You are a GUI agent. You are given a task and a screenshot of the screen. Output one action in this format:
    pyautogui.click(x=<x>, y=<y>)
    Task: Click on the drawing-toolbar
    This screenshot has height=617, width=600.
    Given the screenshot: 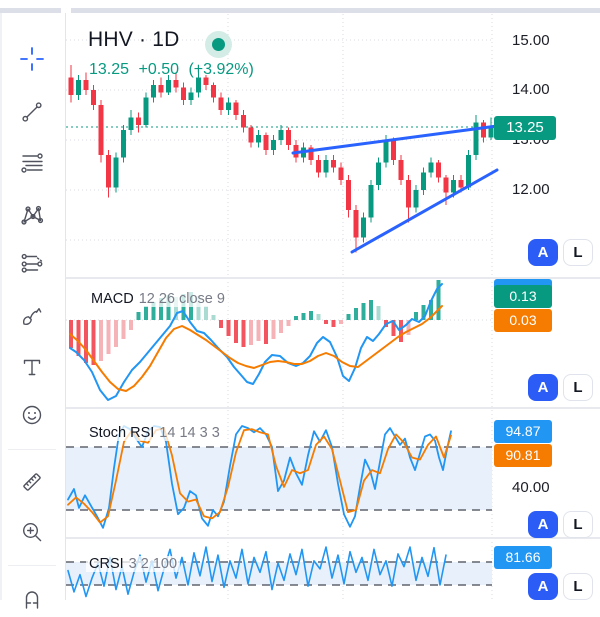 What is the action you would take?
    pyautogui.click(x=33, y=311)
    